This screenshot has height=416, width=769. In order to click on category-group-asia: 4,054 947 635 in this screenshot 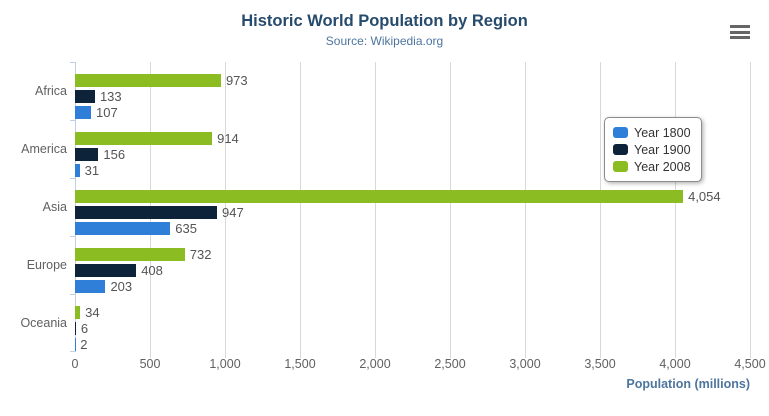, I will do `click(412, 207)`.